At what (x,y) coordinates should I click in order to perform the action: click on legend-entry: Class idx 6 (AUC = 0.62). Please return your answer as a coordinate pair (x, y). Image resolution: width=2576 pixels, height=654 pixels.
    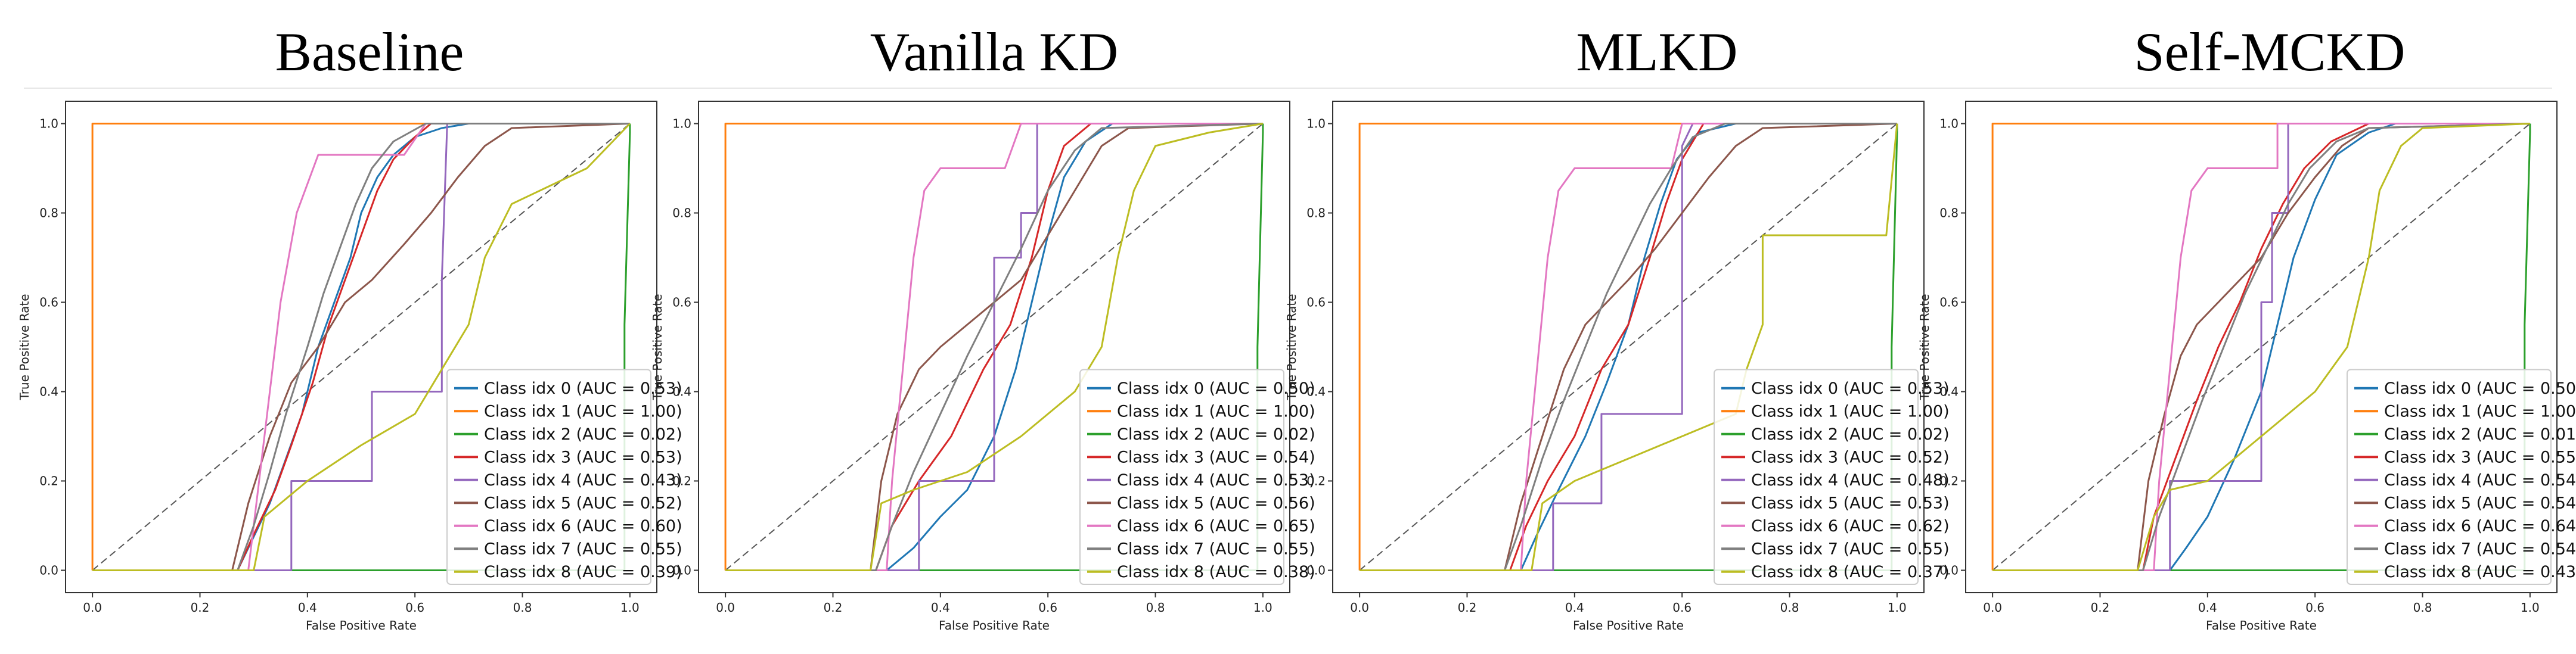
    Looking at the image, I should click on (1851, 526).